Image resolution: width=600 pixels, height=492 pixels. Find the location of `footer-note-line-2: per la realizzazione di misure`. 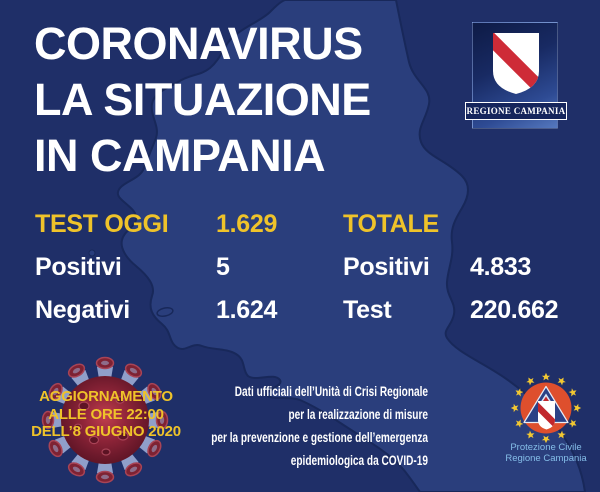

footer-note-line-2: per la realizzazione di misure is located at coordinates (358, 414).